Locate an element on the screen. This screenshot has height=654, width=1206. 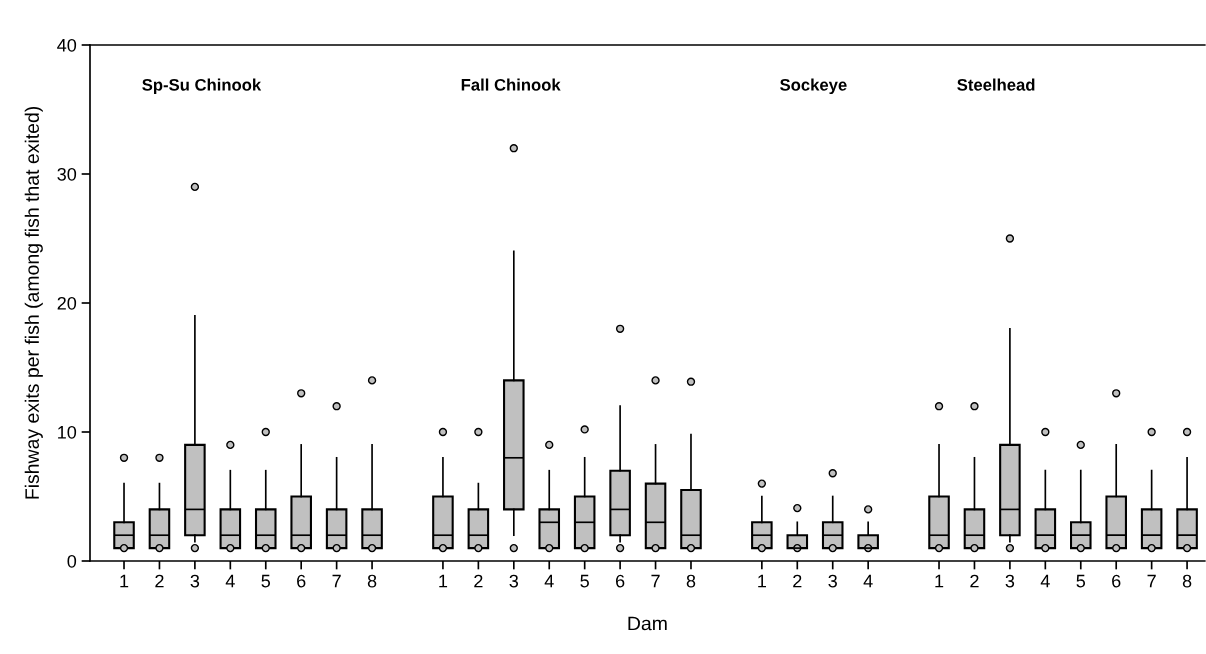
y-tick-label: 0 is located at coordinates (72, 561).